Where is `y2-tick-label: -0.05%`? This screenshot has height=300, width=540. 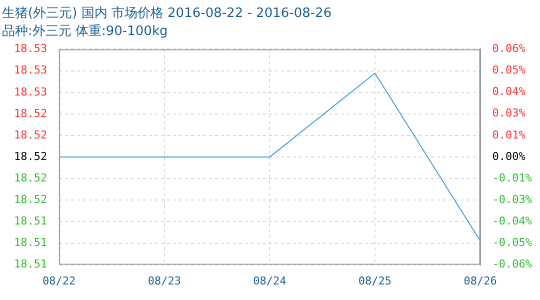
y2-tick-label: -0.05% is located at coordinates (512, 243).